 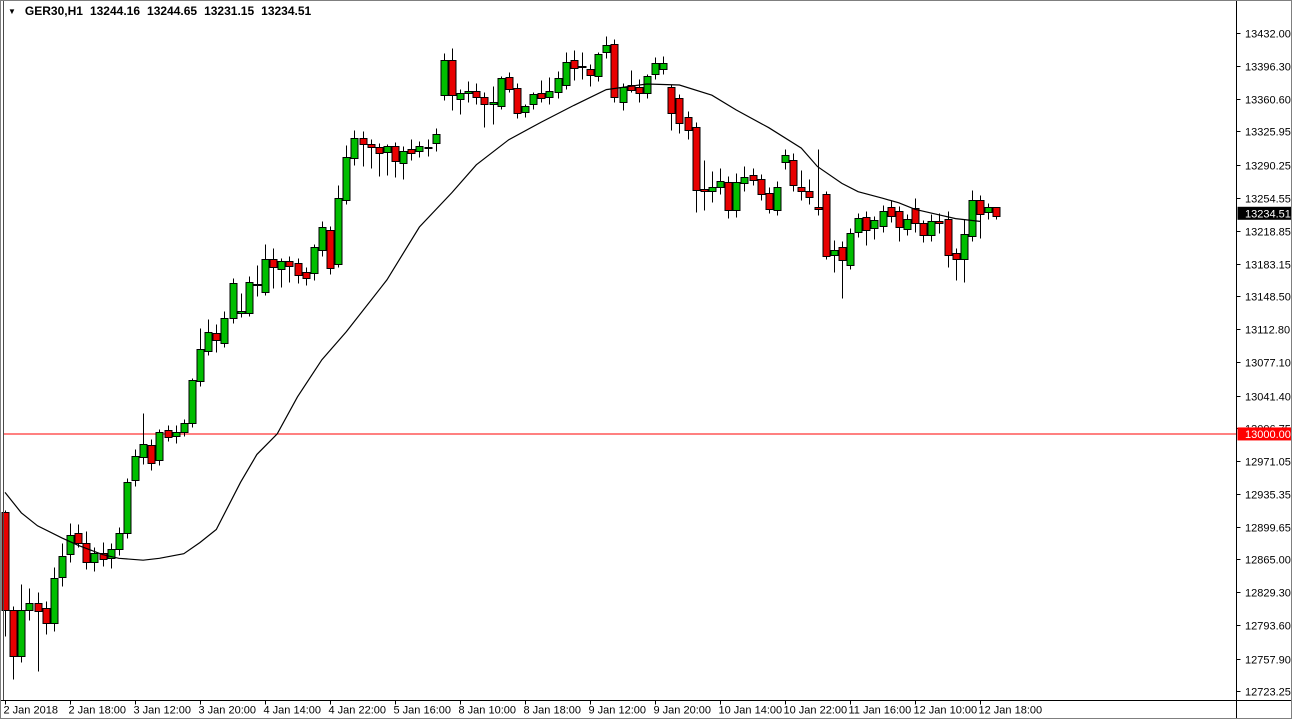 What do you see at coordinates (172, 11) in the screenshot?
I see `high-value: 13244.65` at bounding box center [172, 11].